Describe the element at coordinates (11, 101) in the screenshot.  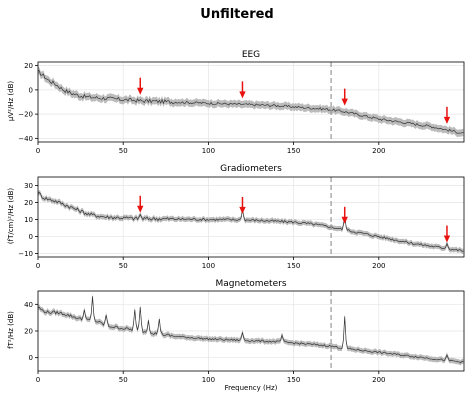
I see `eeg-y-axis-label: µV²/Hz (dB)` at that location.